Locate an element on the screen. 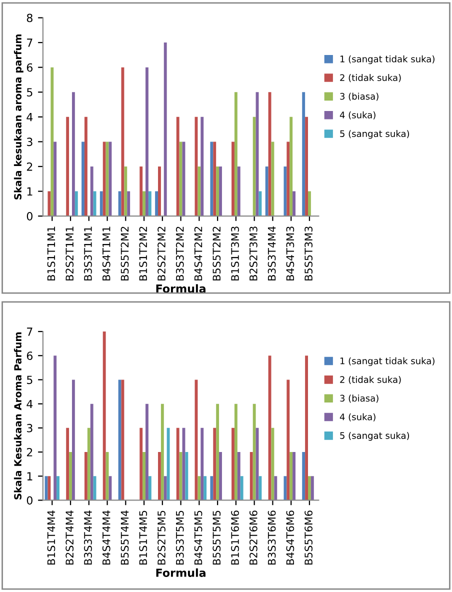 This screenshot has width=452, height=592. x-tick-label: B1S1T1M1 is located at coordinates (51, 253).